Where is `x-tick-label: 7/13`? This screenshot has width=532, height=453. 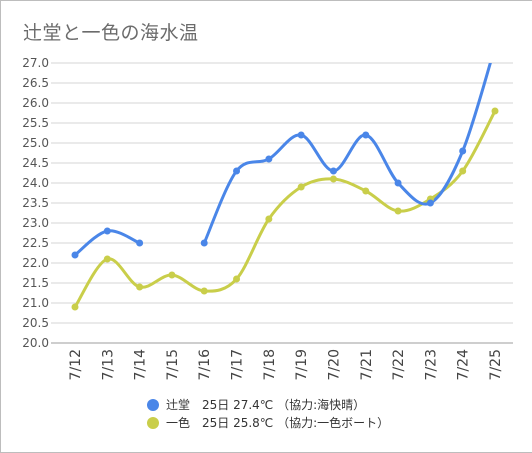 x-tick-label: 7/13 is located at coordinates (108, 364).